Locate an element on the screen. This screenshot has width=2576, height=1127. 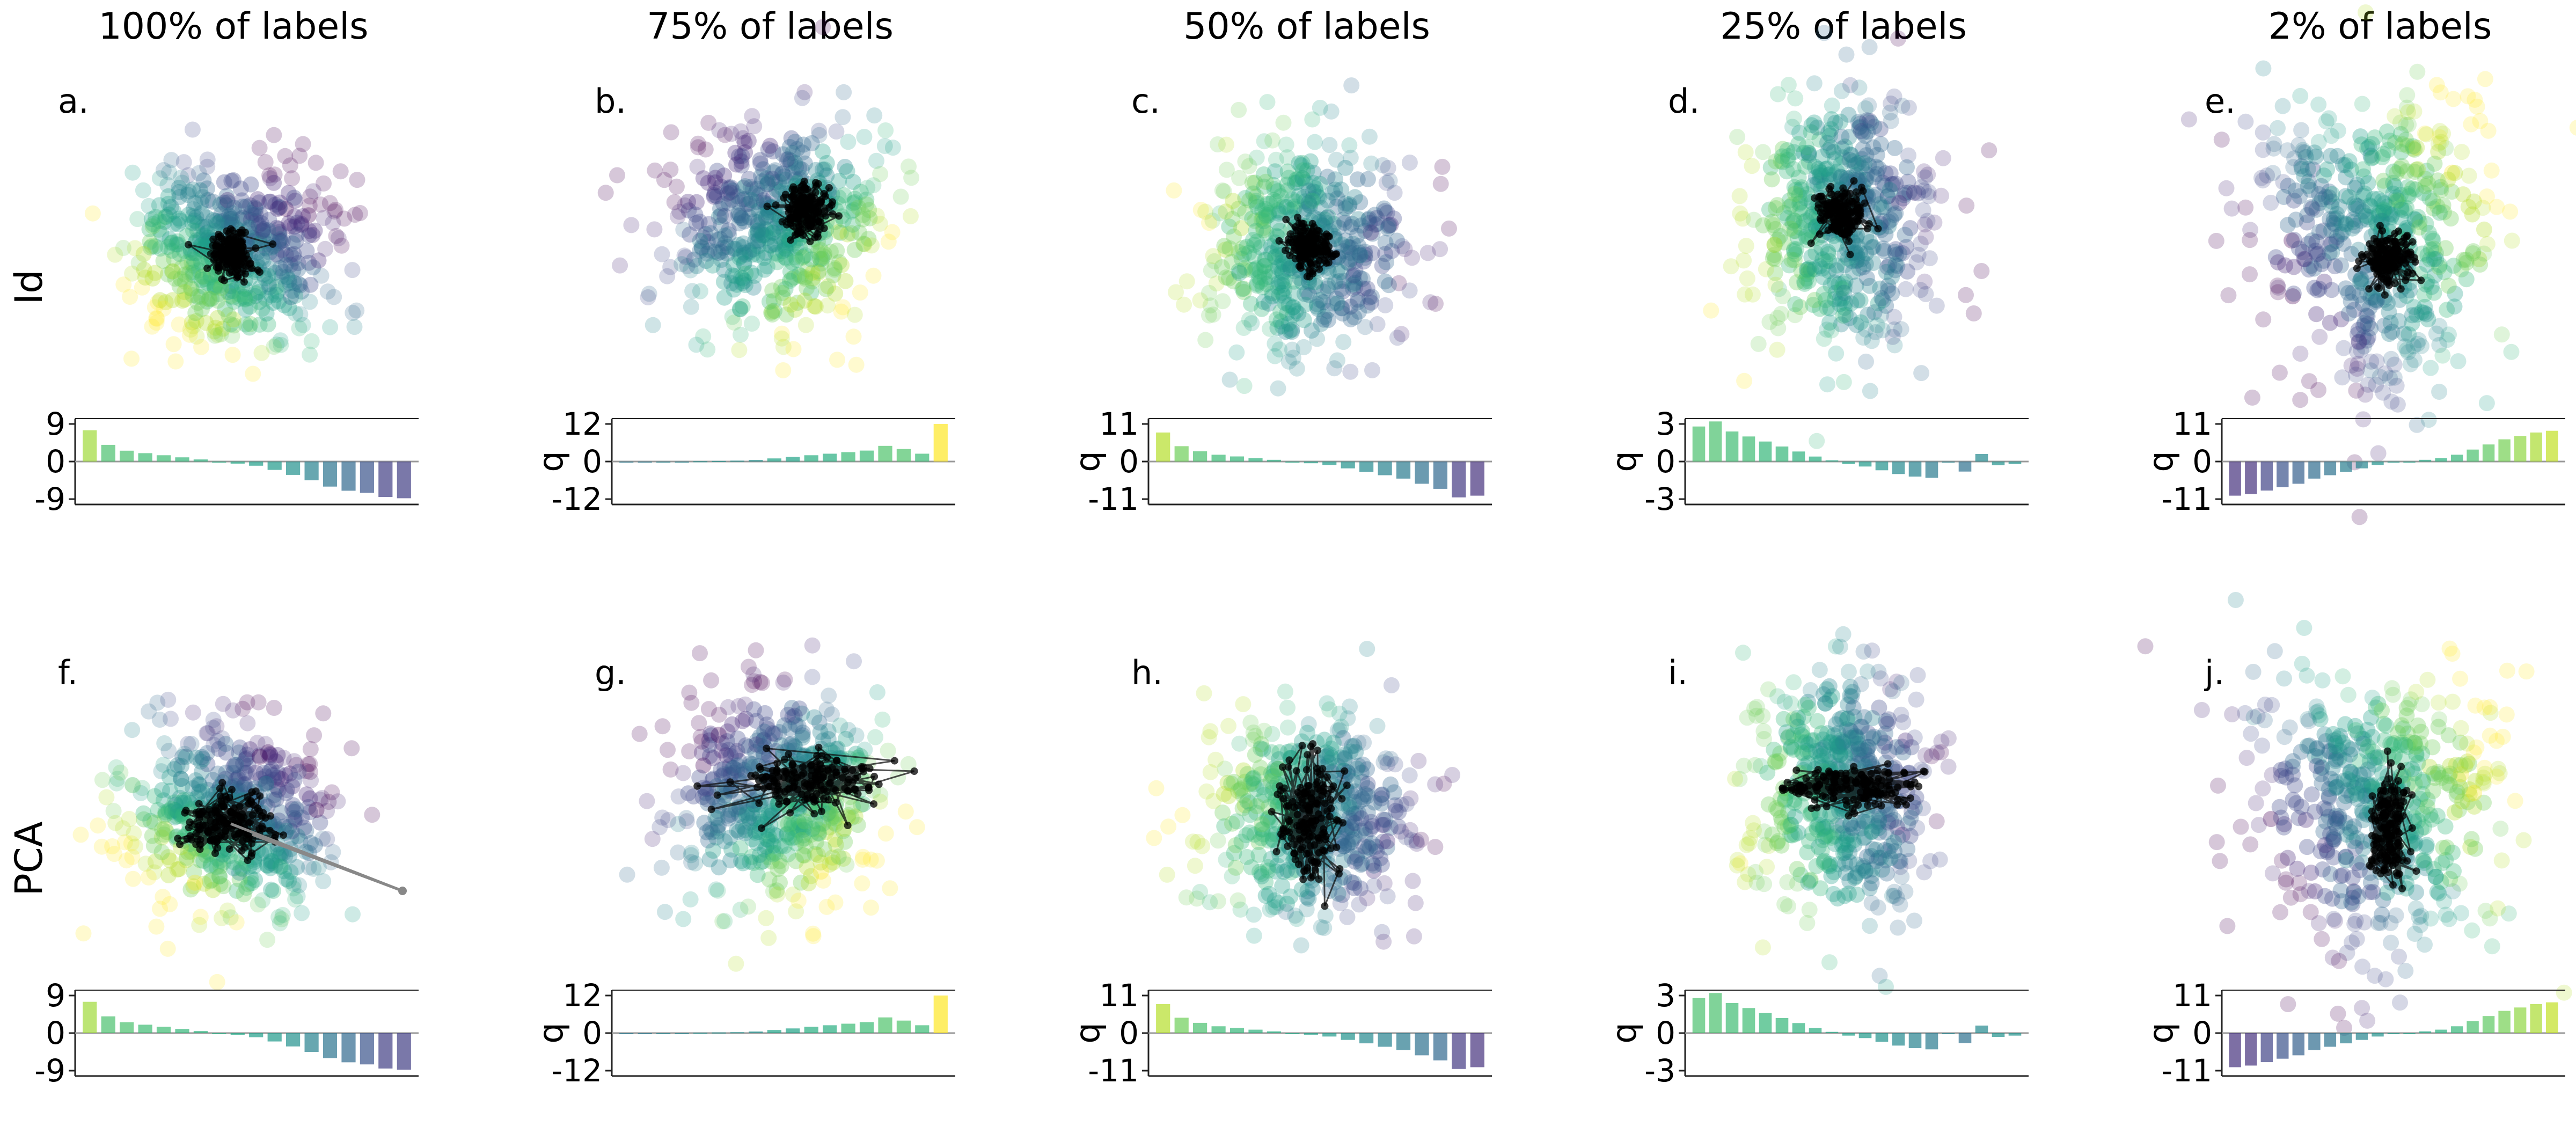
panel-f: f.90-9 is located at coordinates (226, 871).